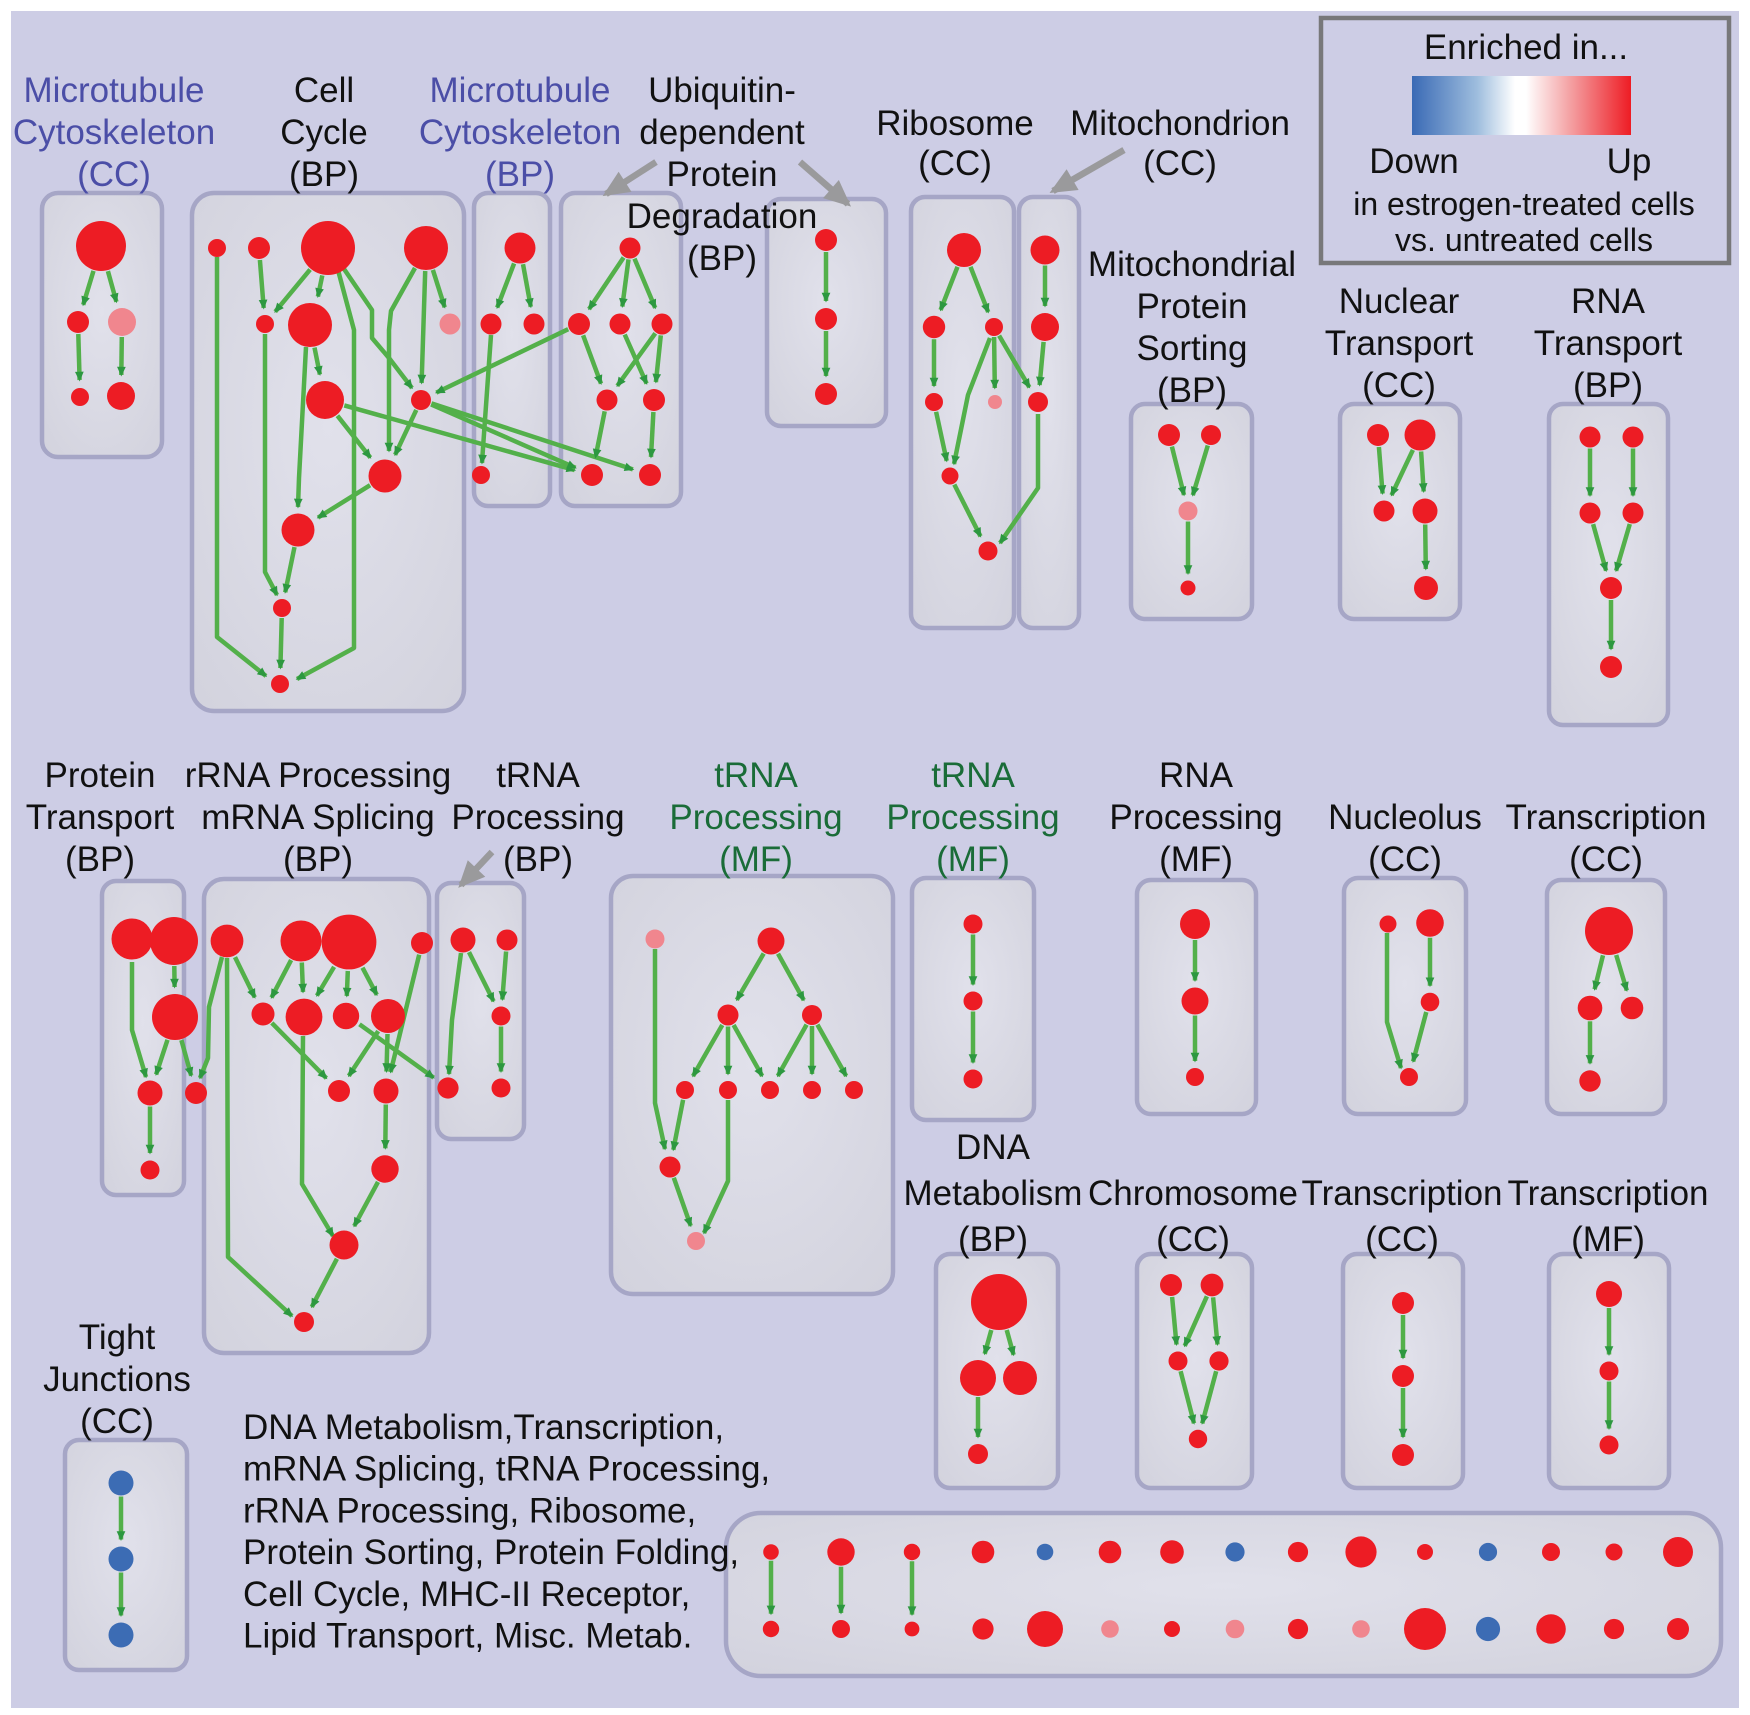 Image resolution: width=1750 pixels, height=1715 pixels. I want to click on svg-text: Lipid Transport, Misc. Metab., so click(467, 1636).